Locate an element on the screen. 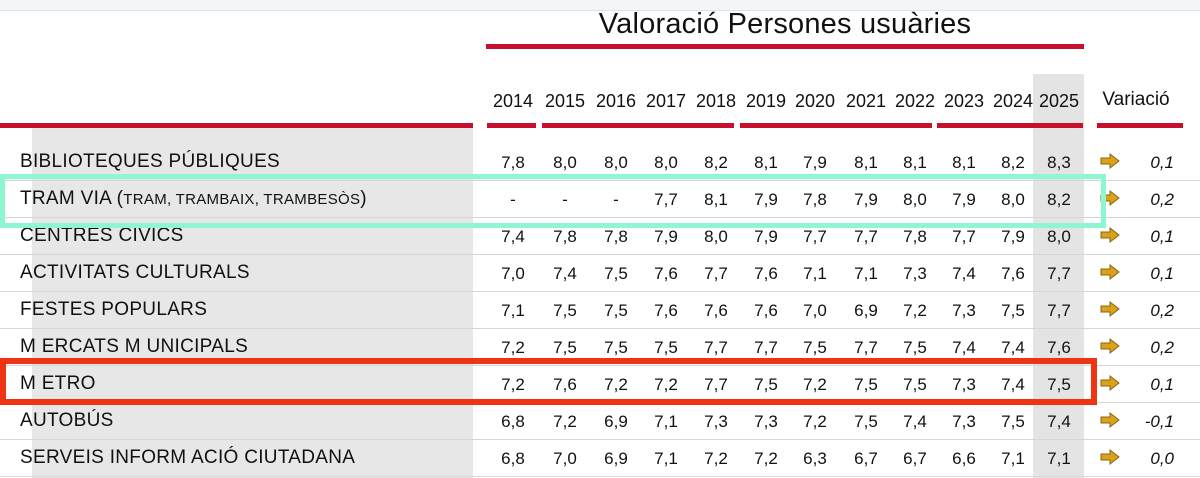 The image size is (1200, 478). header-rule-2014 is located at coordinates (511, 125).